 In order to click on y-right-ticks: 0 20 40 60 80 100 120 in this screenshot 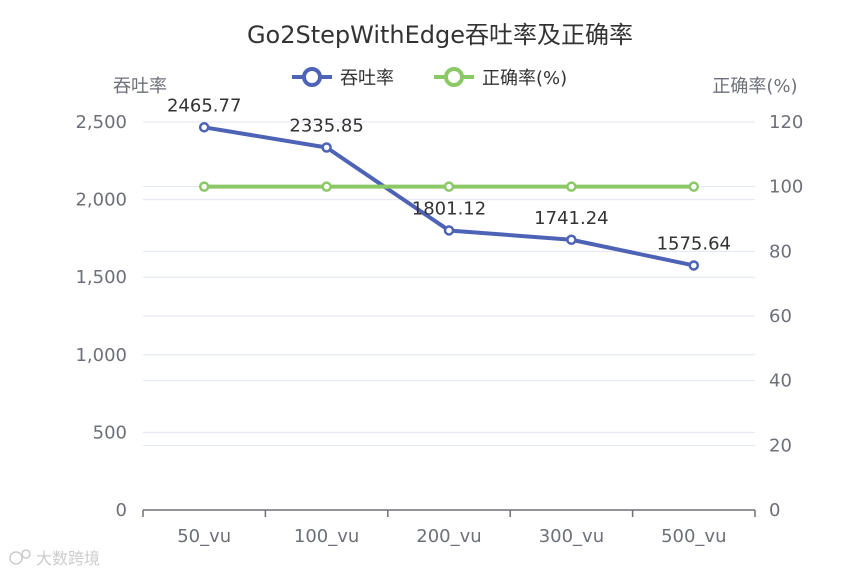, I will do `click(786, 316)`.